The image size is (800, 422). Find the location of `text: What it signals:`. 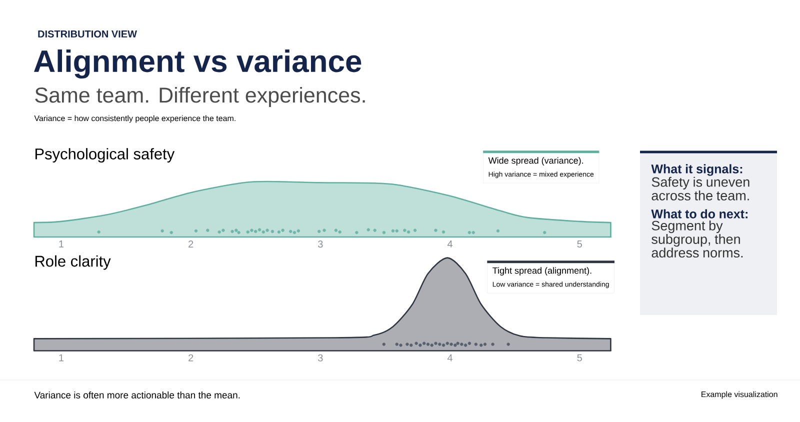

text: What it signals: is located at coordinates (696, 170).